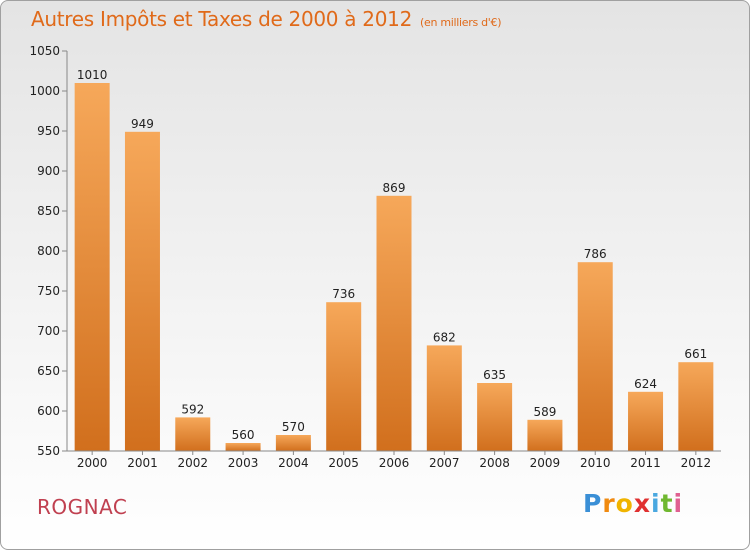 This screenshot has width=750, height=550. What do you see at coordinates (494, 463) in the screenshot?
I see `x-tick-label: 2008` at bounding box center [494, 463].